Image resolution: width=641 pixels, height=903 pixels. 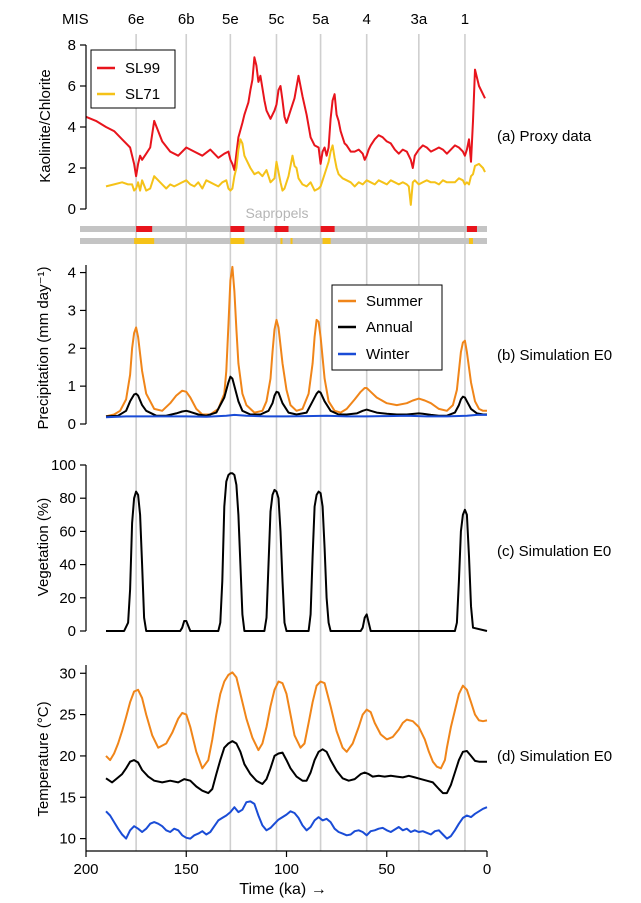 What do you see at coordinates (43, 348) in the screenshot?
I see `panel-b-ylabel: Precipitation (mm day⁻¹)` at bounding box center [43, 348].